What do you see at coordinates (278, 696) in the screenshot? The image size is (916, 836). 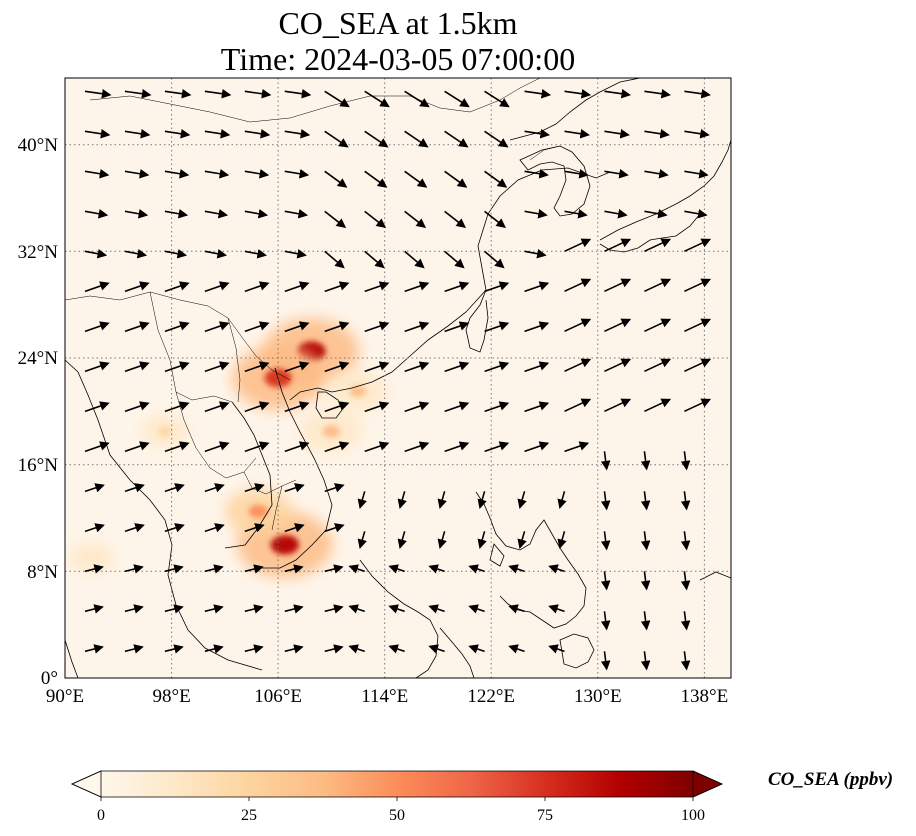 I see `x-tick-label: 106°E` at bounding box center [278, 696].